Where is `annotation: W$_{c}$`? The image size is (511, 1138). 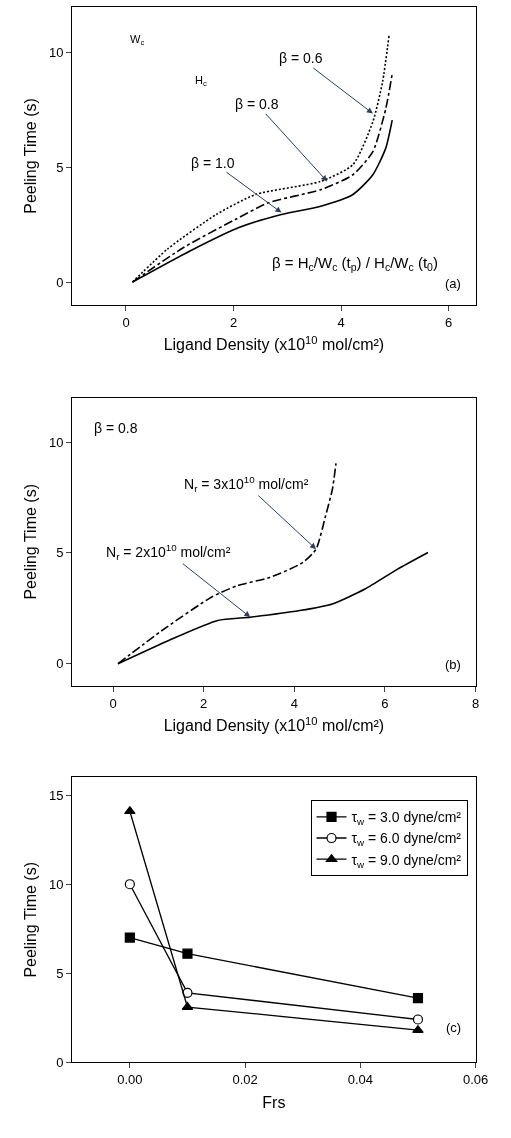
annotation: W$_{c}$ is located at coordinates (137, 40).